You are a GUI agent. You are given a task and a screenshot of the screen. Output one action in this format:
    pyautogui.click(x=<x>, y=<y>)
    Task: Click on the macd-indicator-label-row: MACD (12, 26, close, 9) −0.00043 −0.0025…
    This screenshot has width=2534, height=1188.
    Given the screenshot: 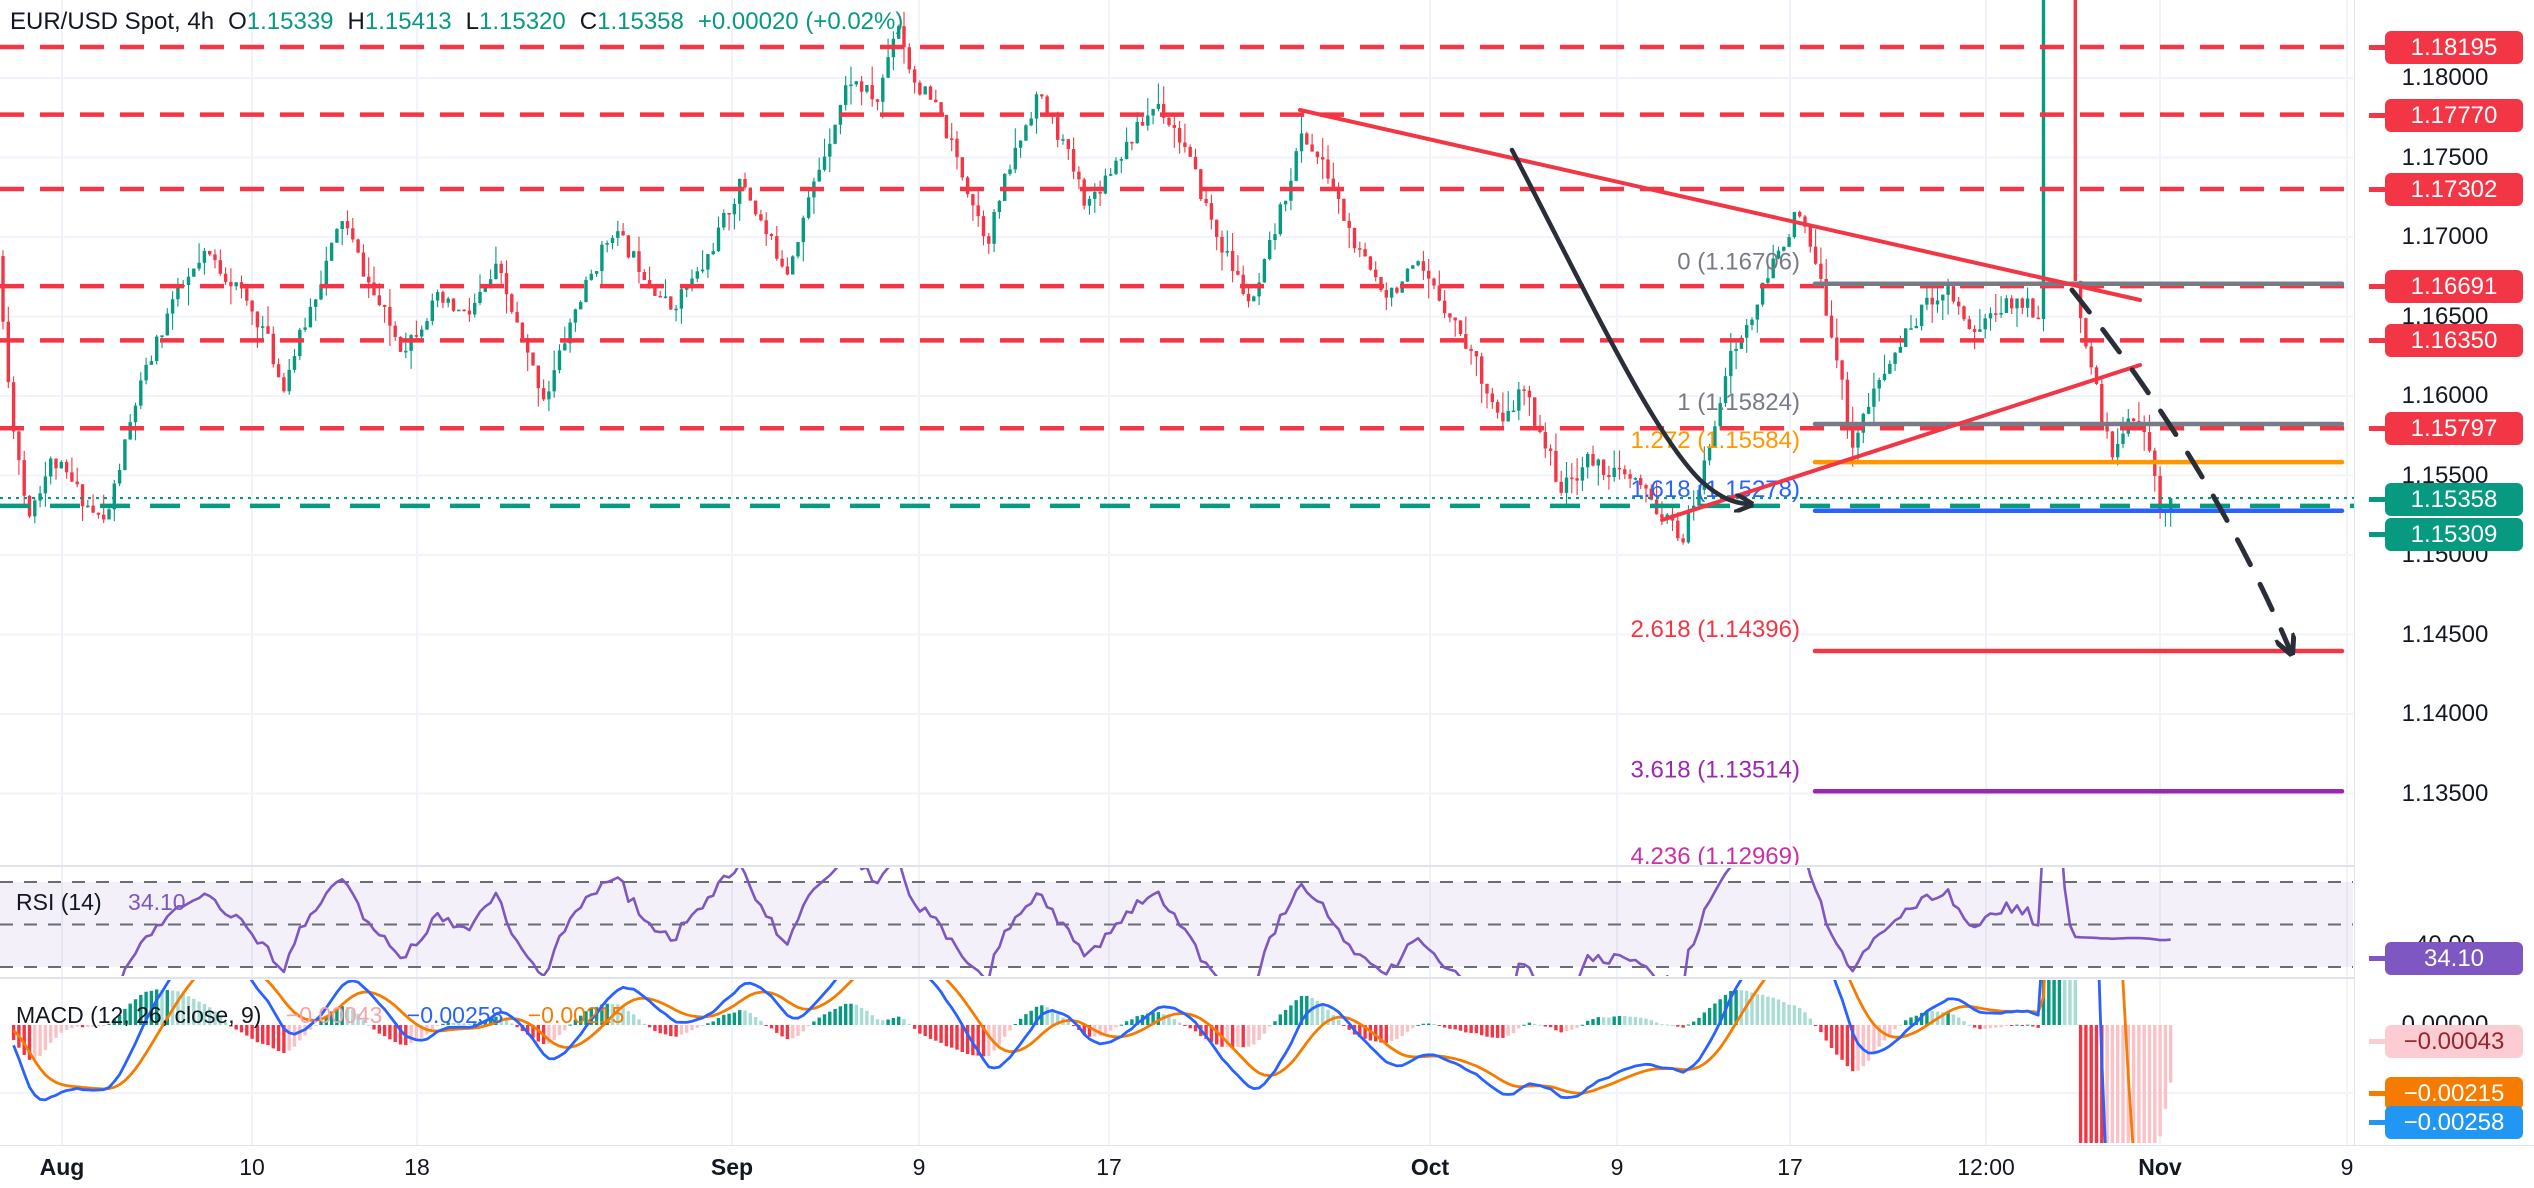 What is the action you would take?
    pyautogui.click(x=320, y=1015)
    